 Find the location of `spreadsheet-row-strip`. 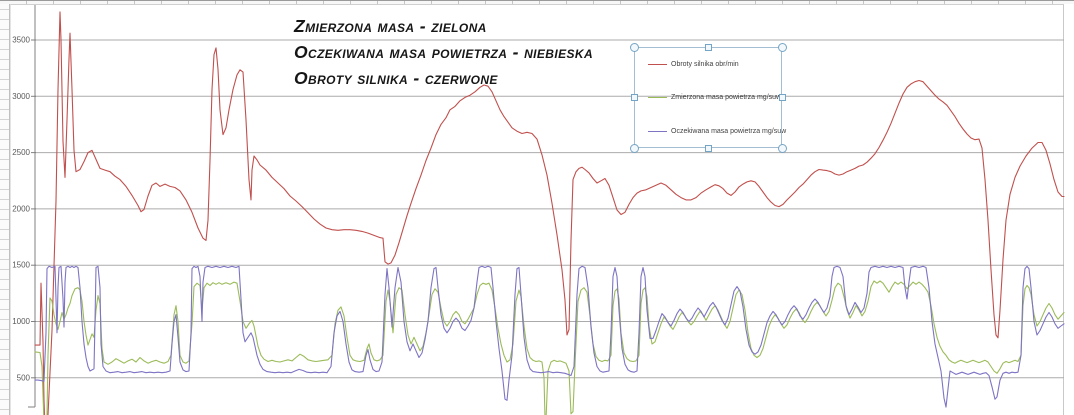

spreadsheet-row-strip is located at coordinates (5, 207).